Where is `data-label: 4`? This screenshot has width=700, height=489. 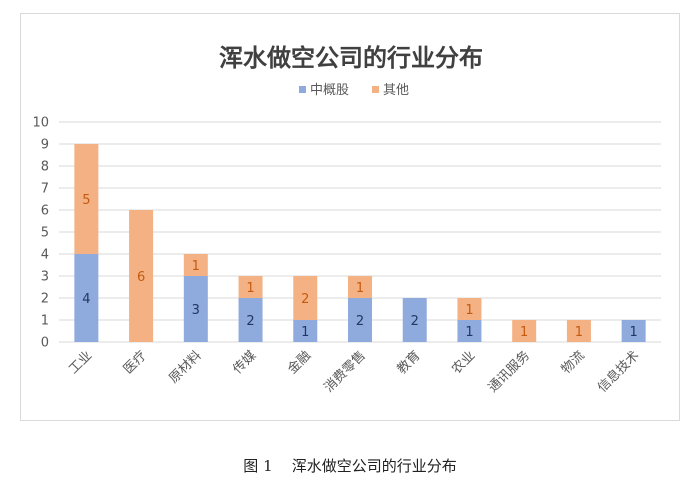
data-label: 4 is located at coordinates (86, 299).